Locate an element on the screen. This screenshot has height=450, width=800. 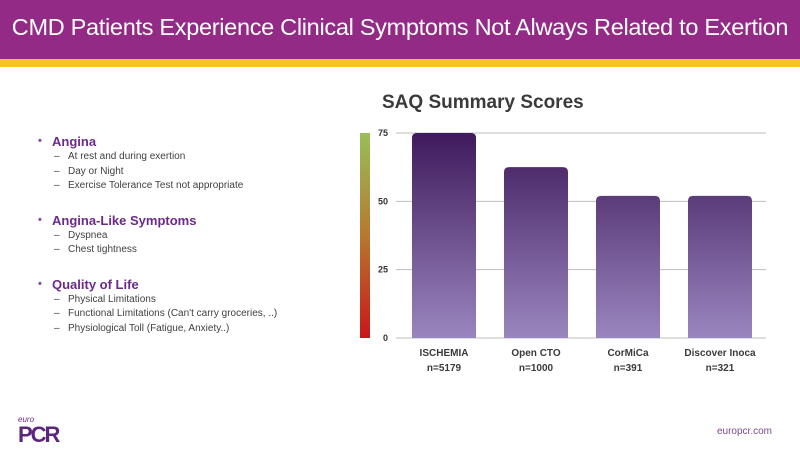
sub-item: – Dyspnea is located at coordinates (198, 236).